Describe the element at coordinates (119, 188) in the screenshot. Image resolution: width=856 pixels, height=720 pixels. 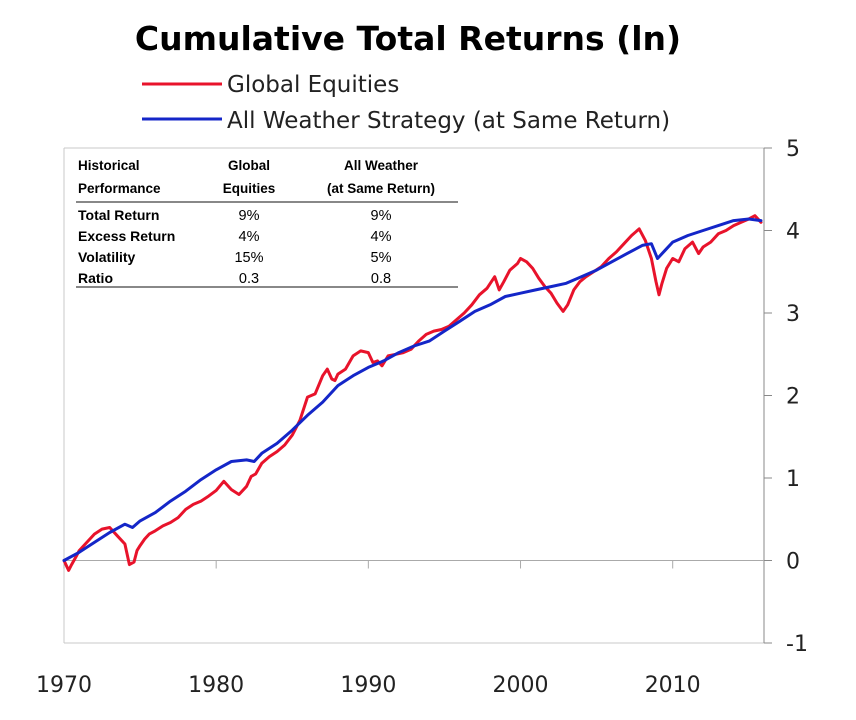
I see `table-header-performance: Performance` at that location.